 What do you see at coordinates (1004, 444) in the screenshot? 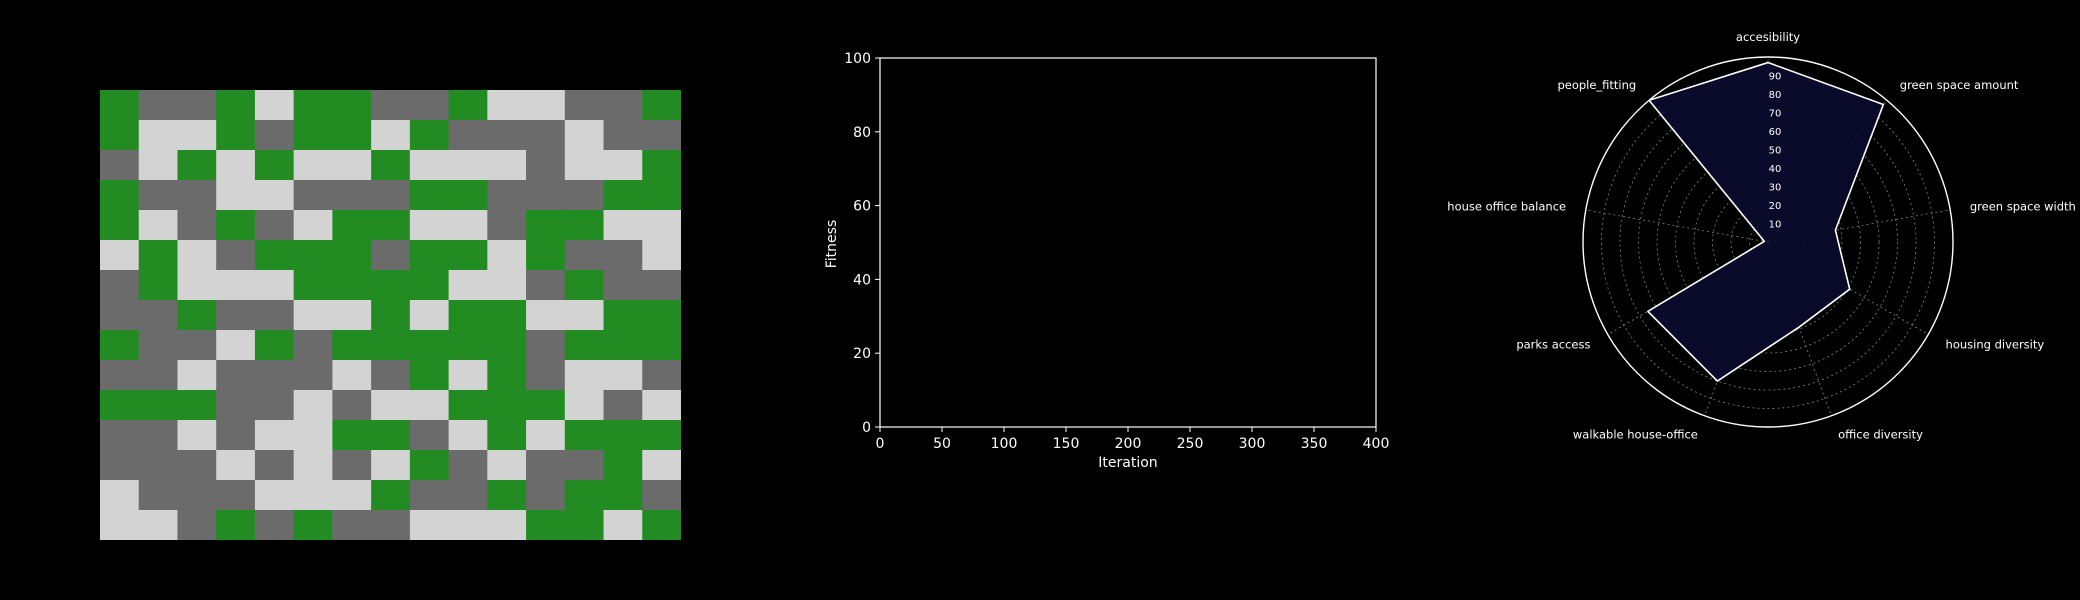
I see `x-tick-label: 100` at bounding box center [1004, 444].